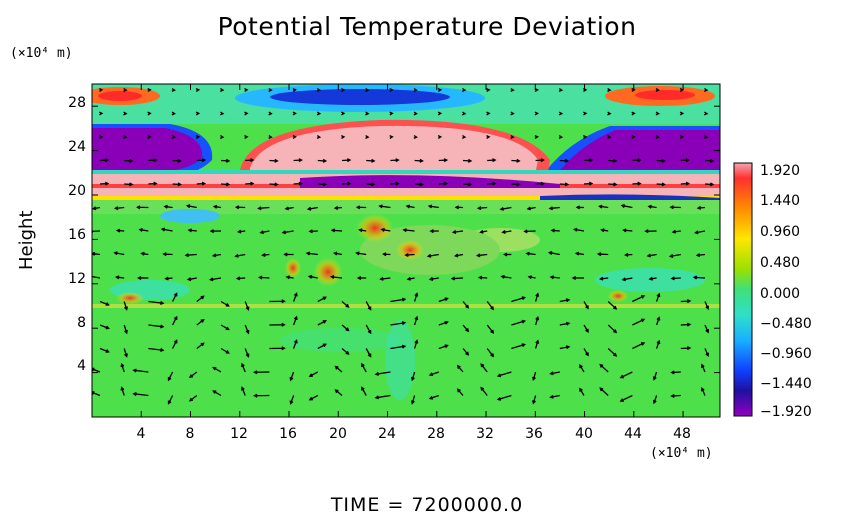 The width and height of the screenshot is (854, 519). I want to click on y-tick-20: 20, so click(77, 191).